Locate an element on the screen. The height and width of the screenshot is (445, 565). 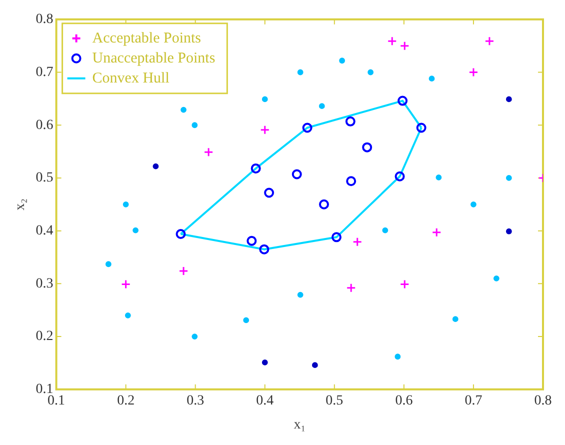
x-axis-title: x₁ is located at coordinates (300, 424).